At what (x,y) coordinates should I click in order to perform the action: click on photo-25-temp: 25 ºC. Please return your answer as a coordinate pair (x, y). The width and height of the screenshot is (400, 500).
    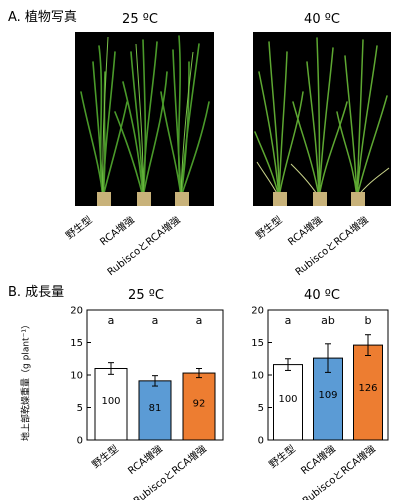
    Looking at the image, I should click on (140, 19).